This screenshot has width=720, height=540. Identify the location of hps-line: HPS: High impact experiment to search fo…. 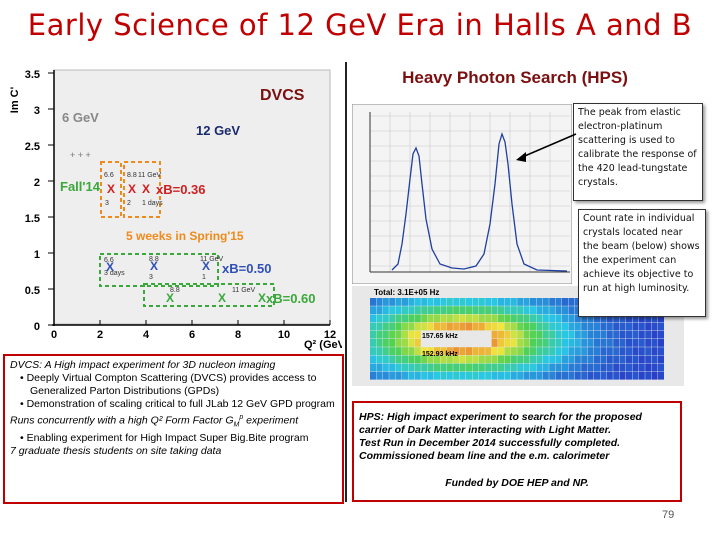
(500, 423).